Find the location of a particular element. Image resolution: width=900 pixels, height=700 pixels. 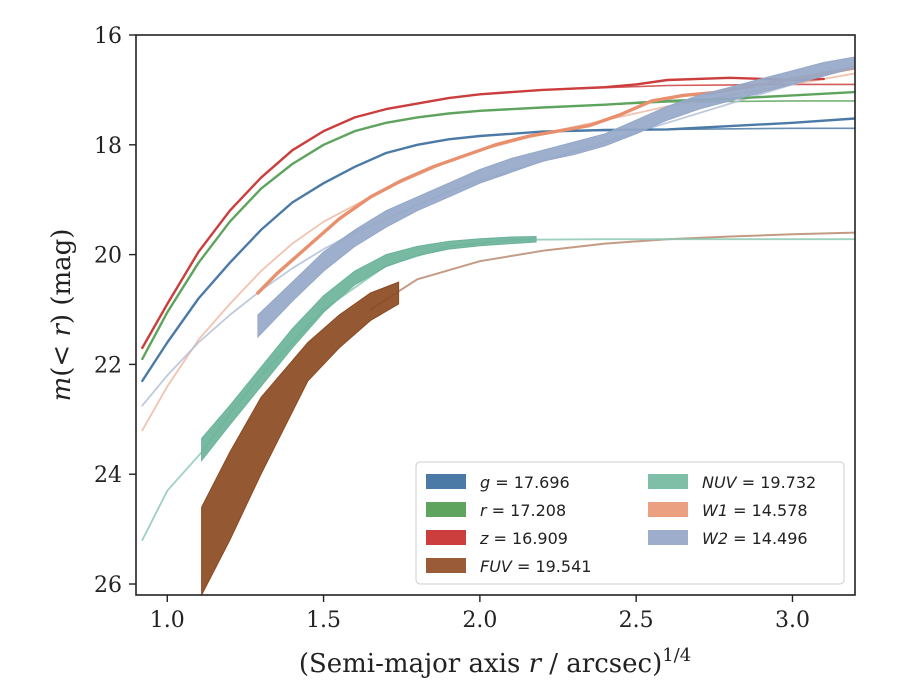

series-nuv-band is located at coordinates (369, 348).